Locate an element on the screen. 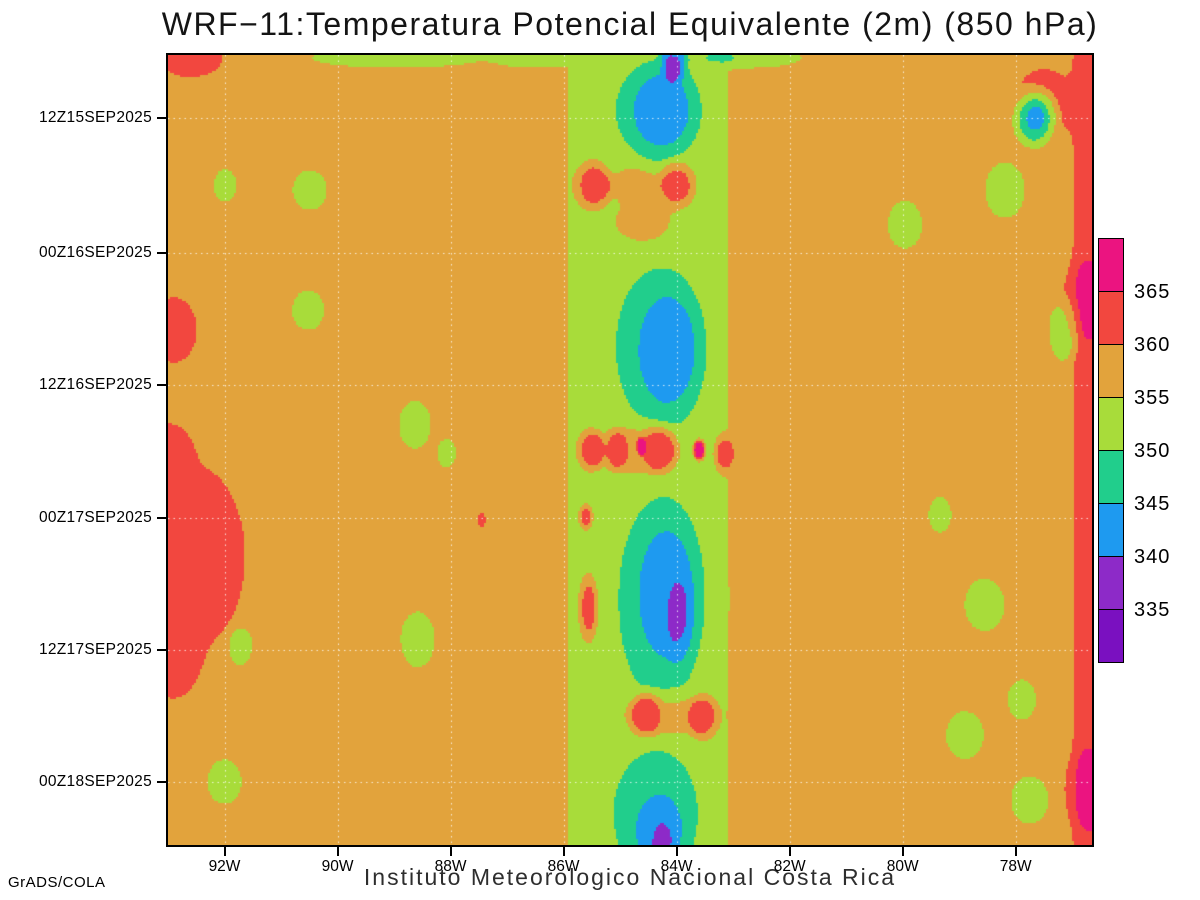 The image size is (1200, 900). colorbar-label: 345 is located at coordinates (1152, 504).